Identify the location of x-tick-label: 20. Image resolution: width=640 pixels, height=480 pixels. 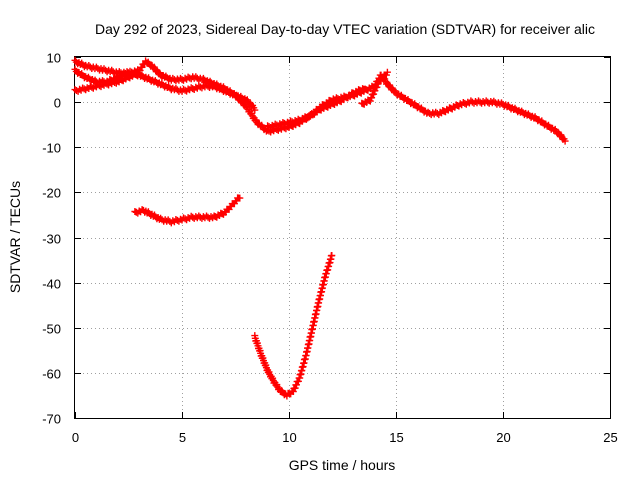
(503, 437).